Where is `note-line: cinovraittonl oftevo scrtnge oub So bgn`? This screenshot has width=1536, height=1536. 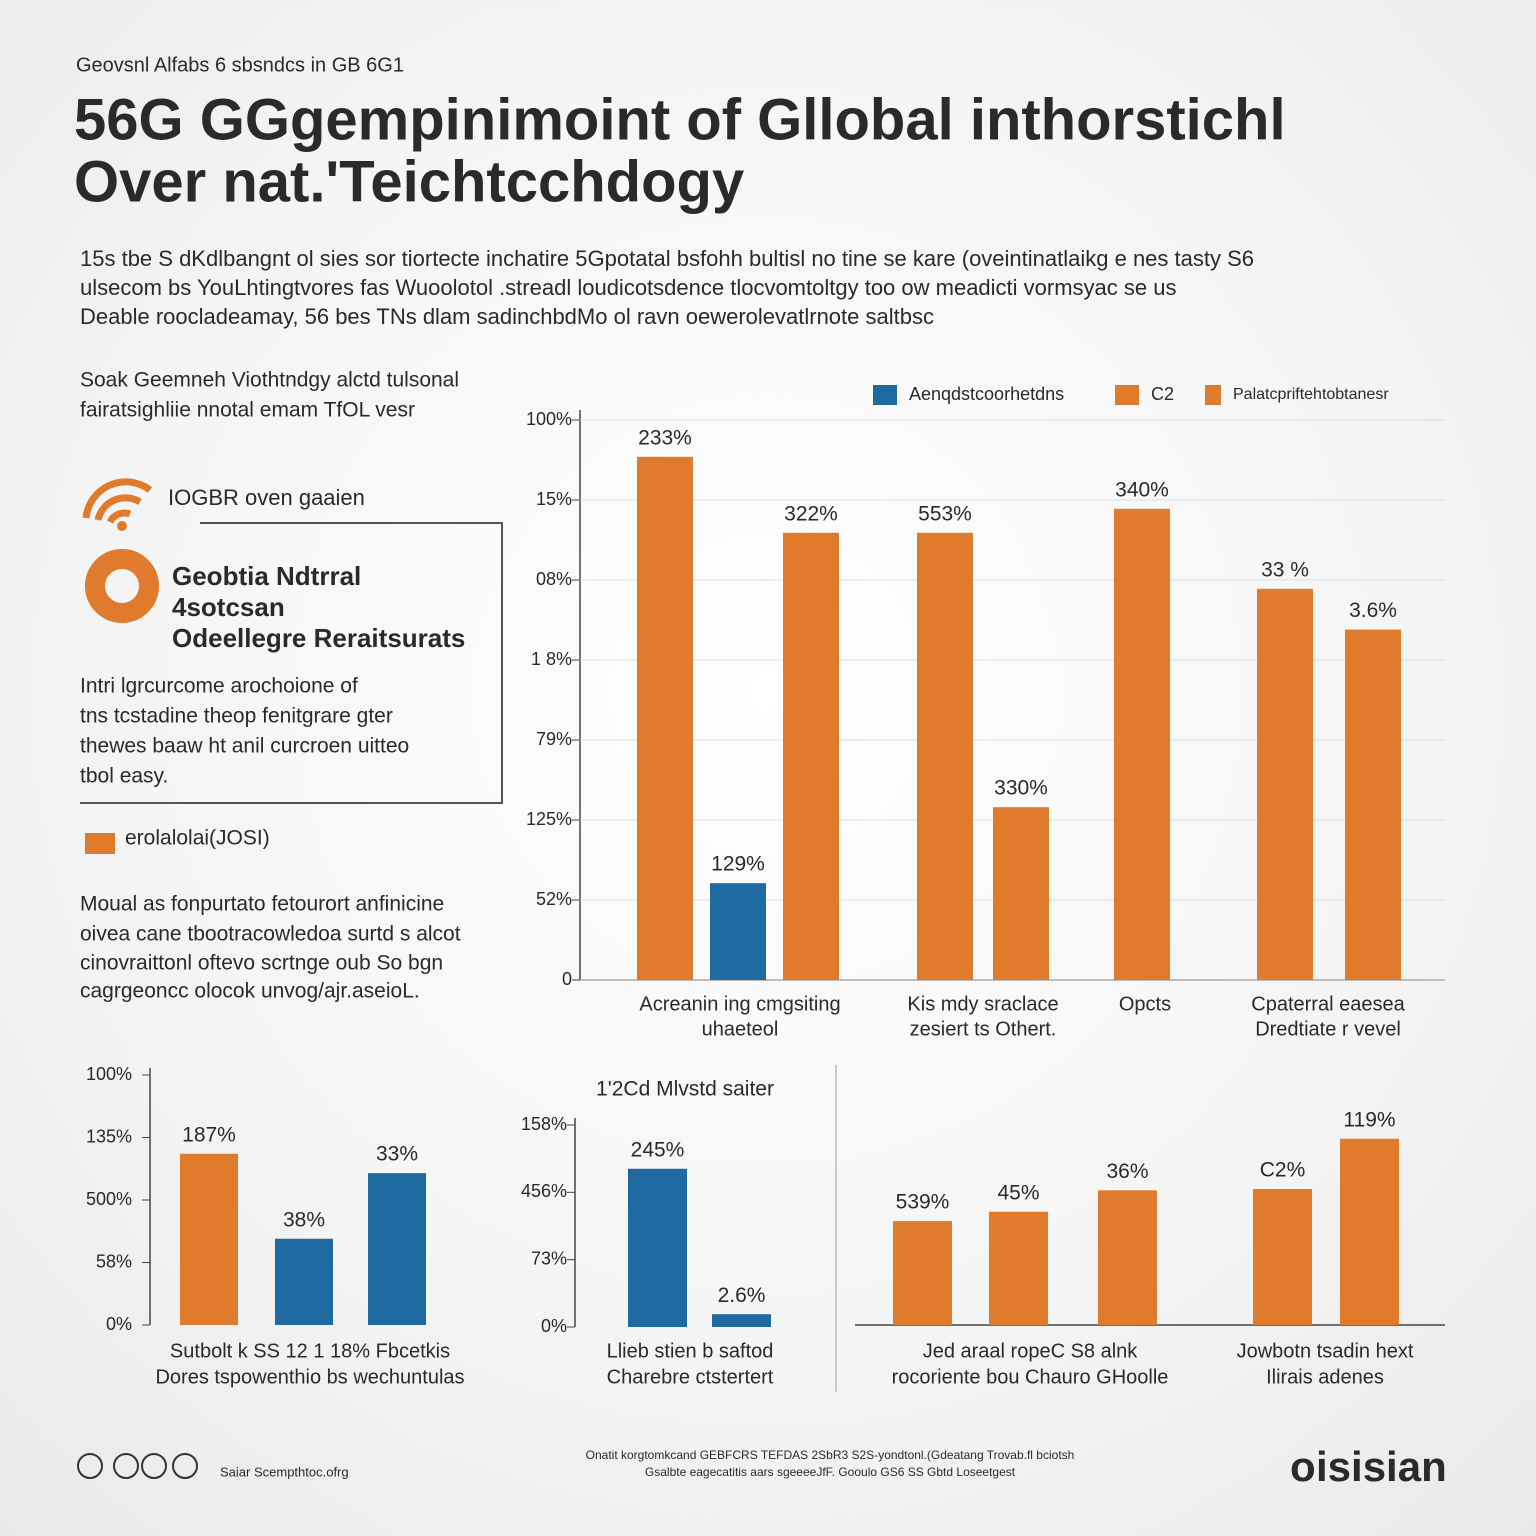 note-line: cinovraittonl oftevo scrtnge oub So bgn is located at coordinates (261, 963).